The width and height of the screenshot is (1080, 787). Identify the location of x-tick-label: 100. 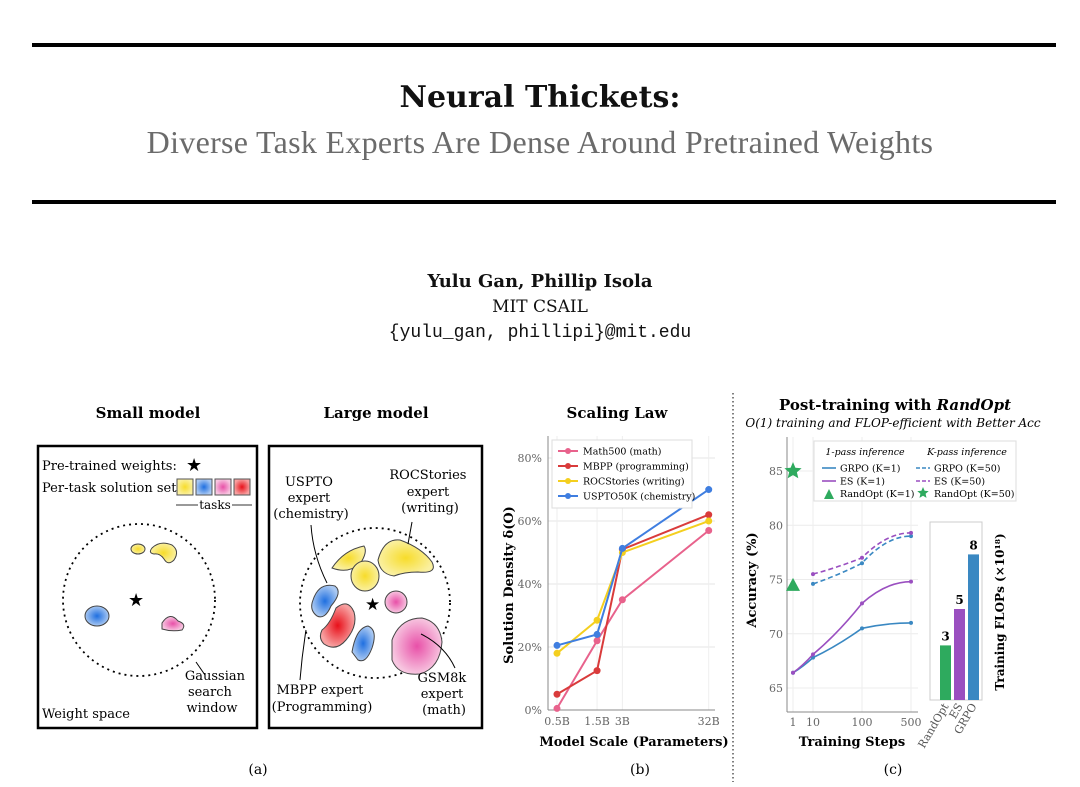
(862, 722).